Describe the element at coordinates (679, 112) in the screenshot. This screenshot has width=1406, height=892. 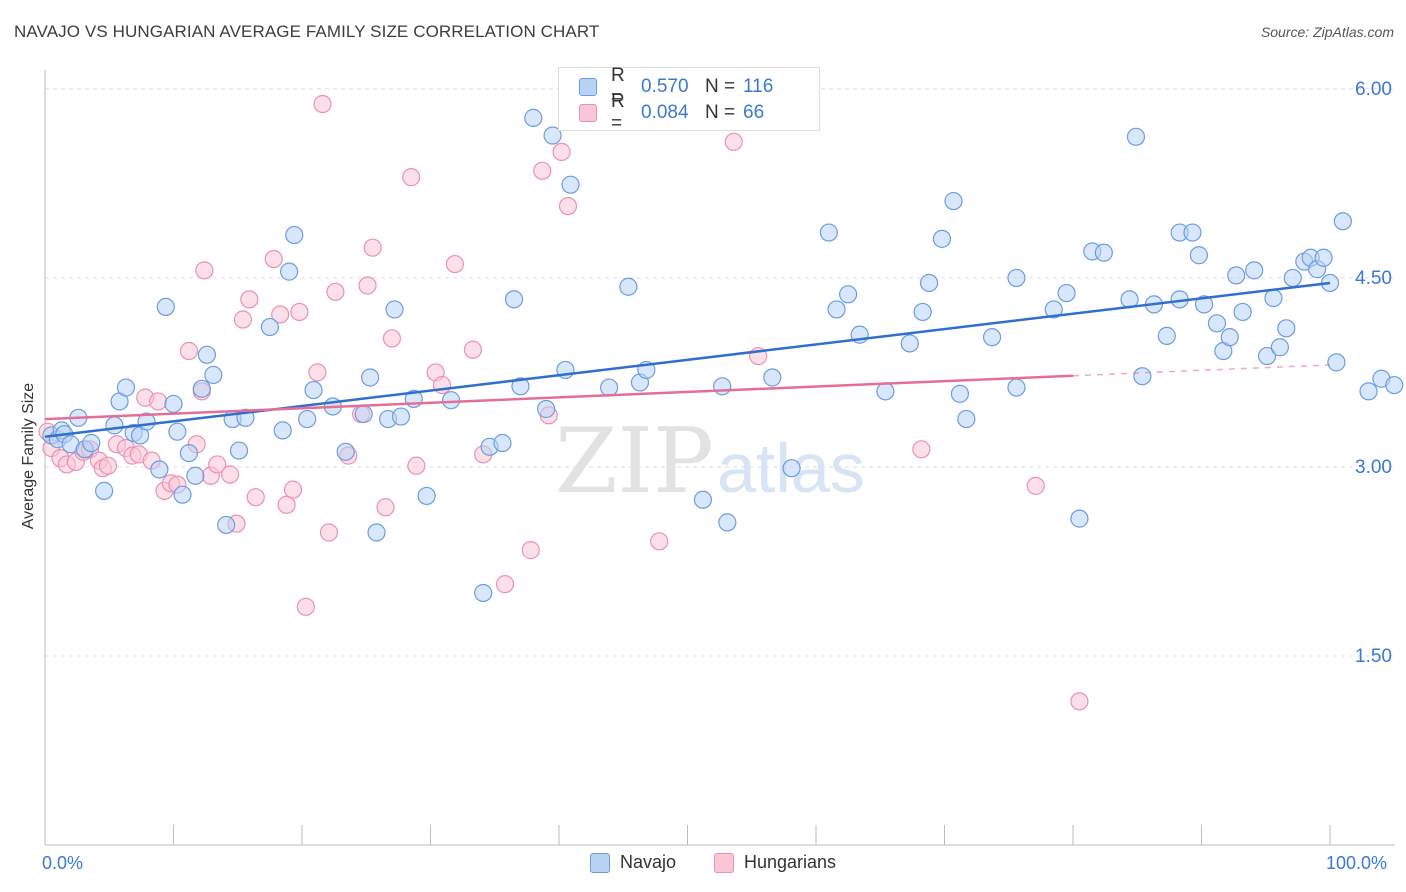
I see `legend-row-hungarians: R = 0.084 N = 66` at that location.